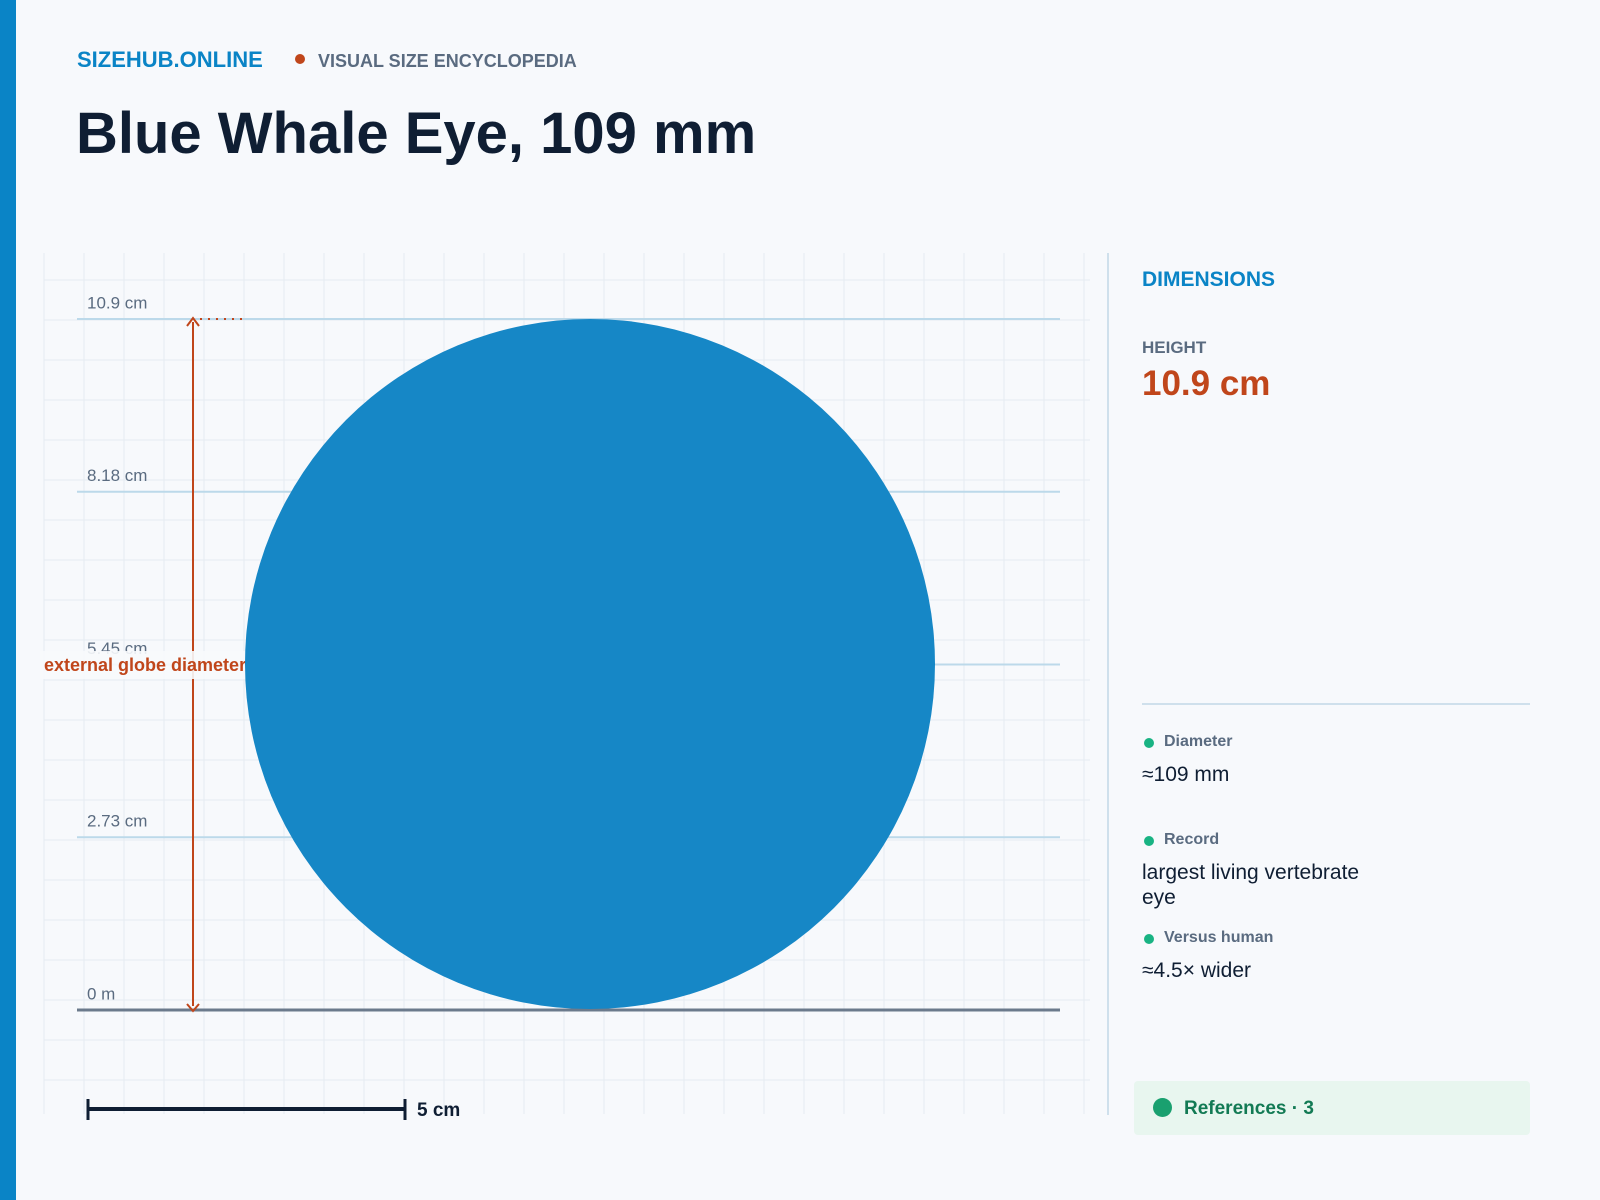  What do you see at coordinates (1219, 937) in the screenshot?
I see `fact-label: Versus human` at bounding box center [1219, 937].